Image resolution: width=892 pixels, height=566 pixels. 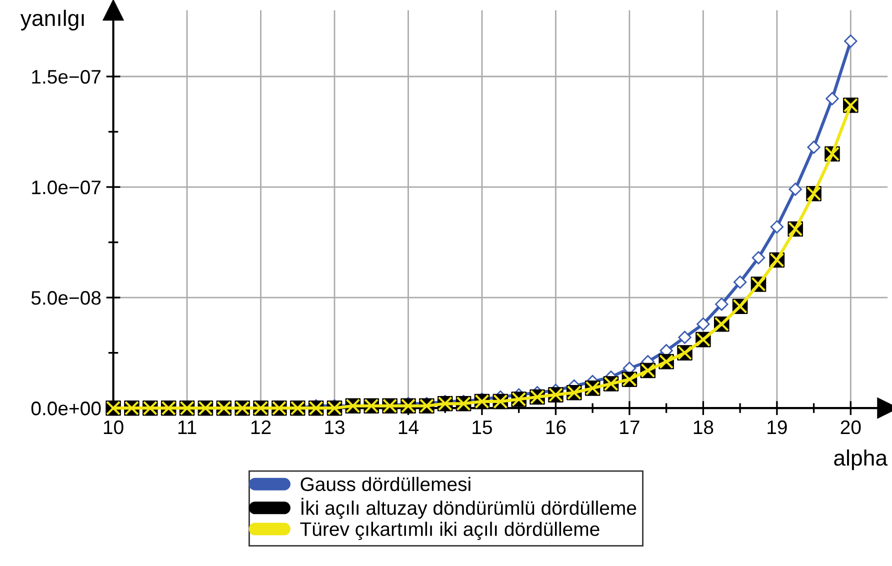 I want to click on x-axis-title: alpha, so click(x=861, y=459).